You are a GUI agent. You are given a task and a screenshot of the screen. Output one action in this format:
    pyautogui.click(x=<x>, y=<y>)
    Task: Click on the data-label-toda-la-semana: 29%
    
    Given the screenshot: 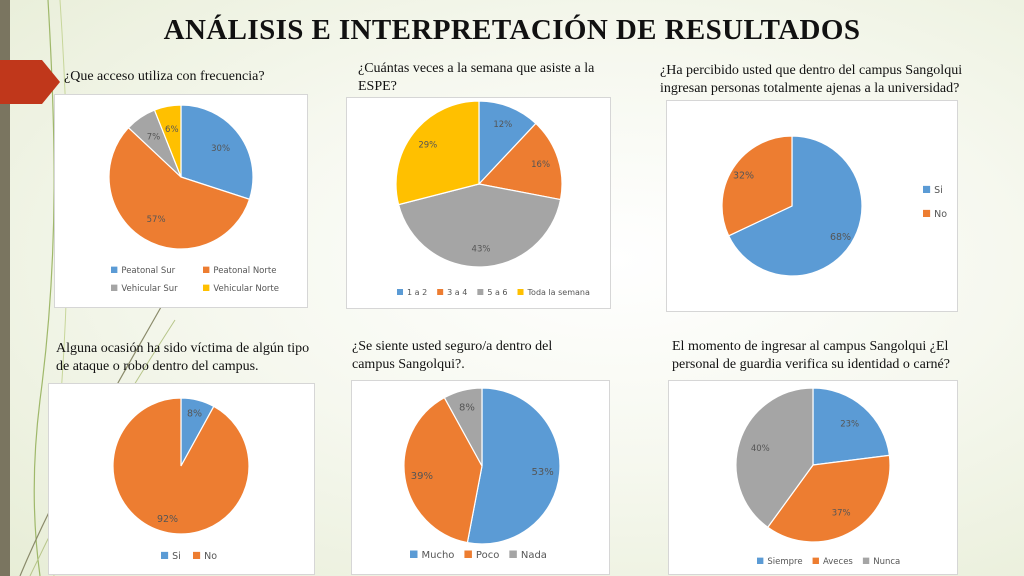 What is the action you would take?
    pyautogui.click(x=427, y=145)
    